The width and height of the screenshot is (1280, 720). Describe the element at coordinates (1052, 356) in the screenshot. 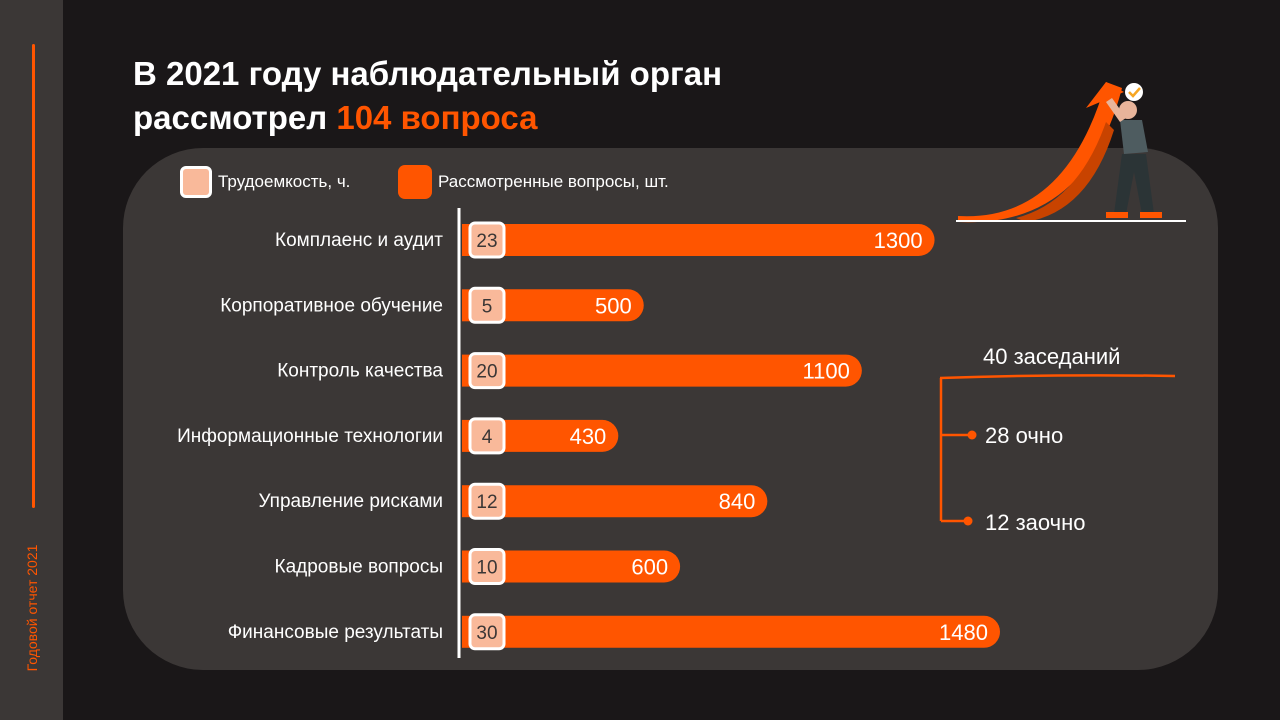

I see `meetings-total: 40 заседаний` at that location.